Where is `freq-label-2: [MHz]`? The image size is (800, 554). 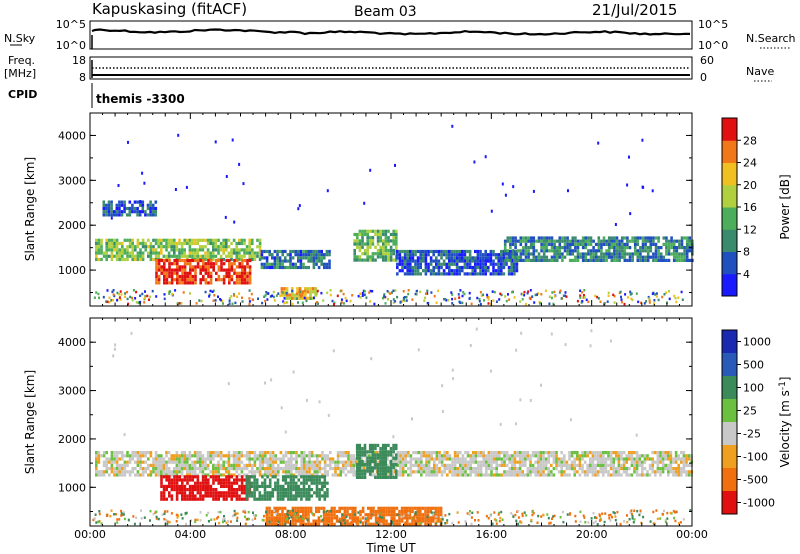
freq-label-2: [MHz] is located at coordinates (20, 73).